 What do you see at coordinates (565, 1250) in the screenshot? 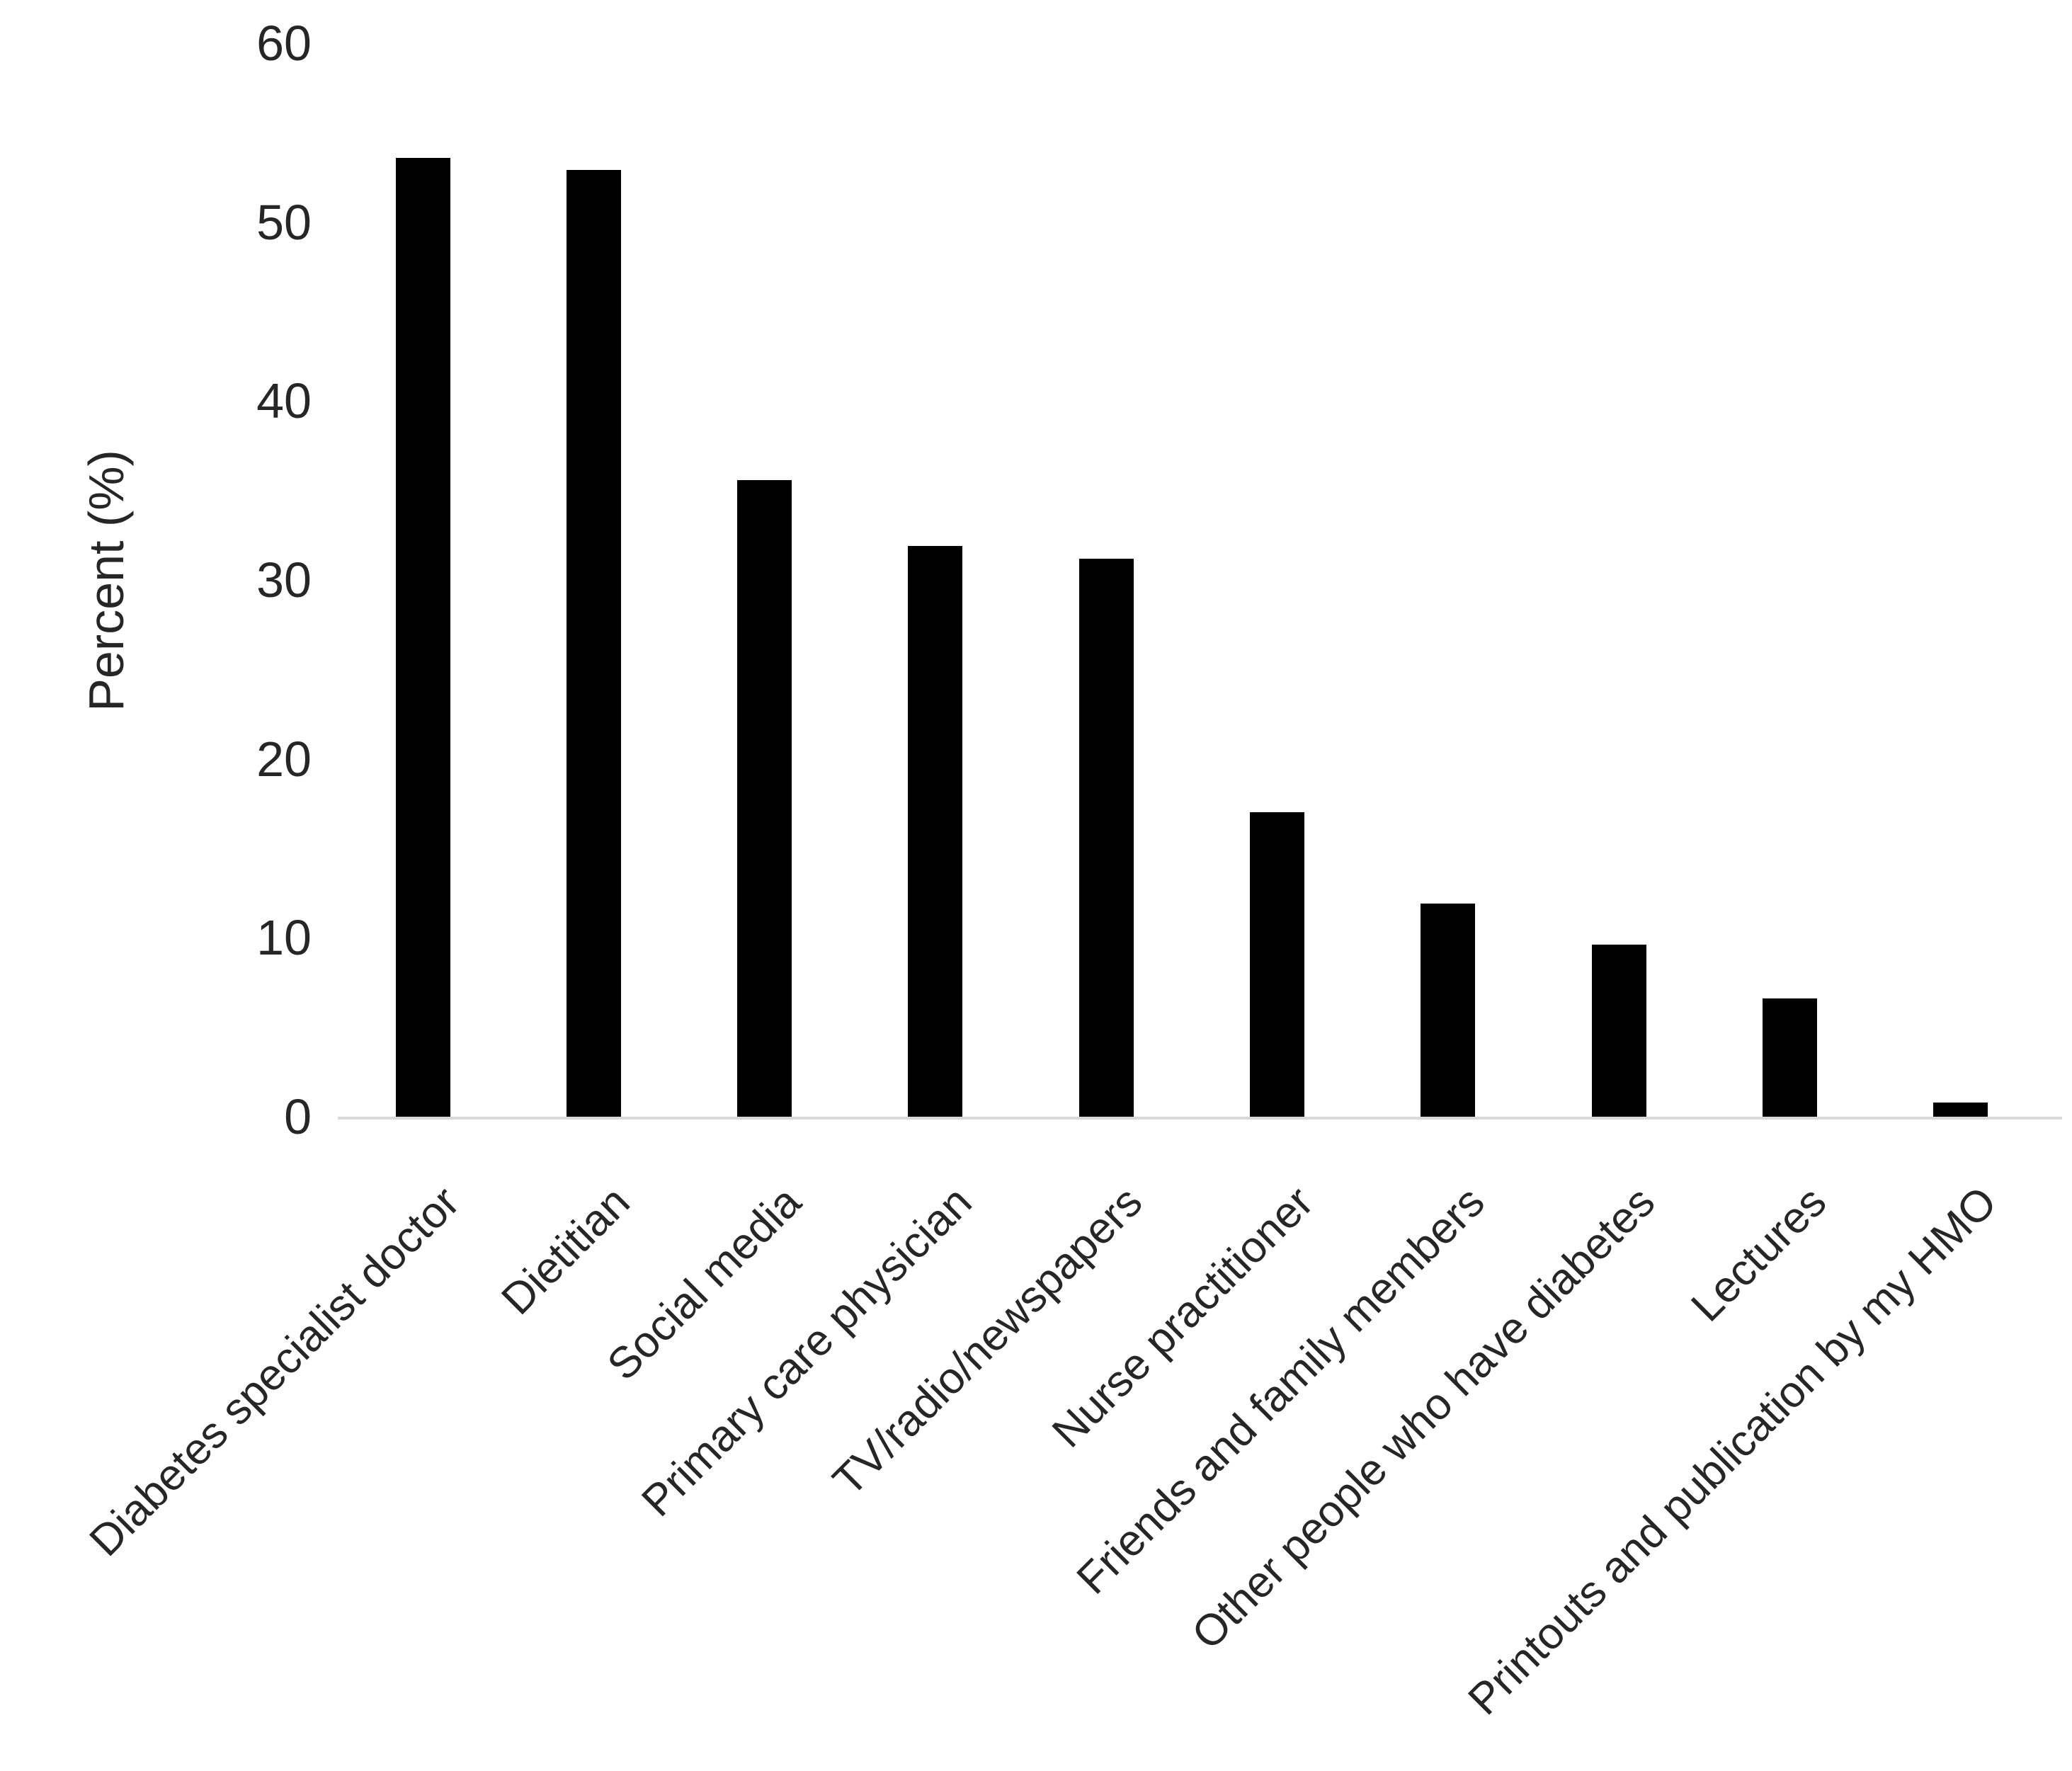
I see `x-category-label-2: Dietitian` at bounding box center [565, 1250].